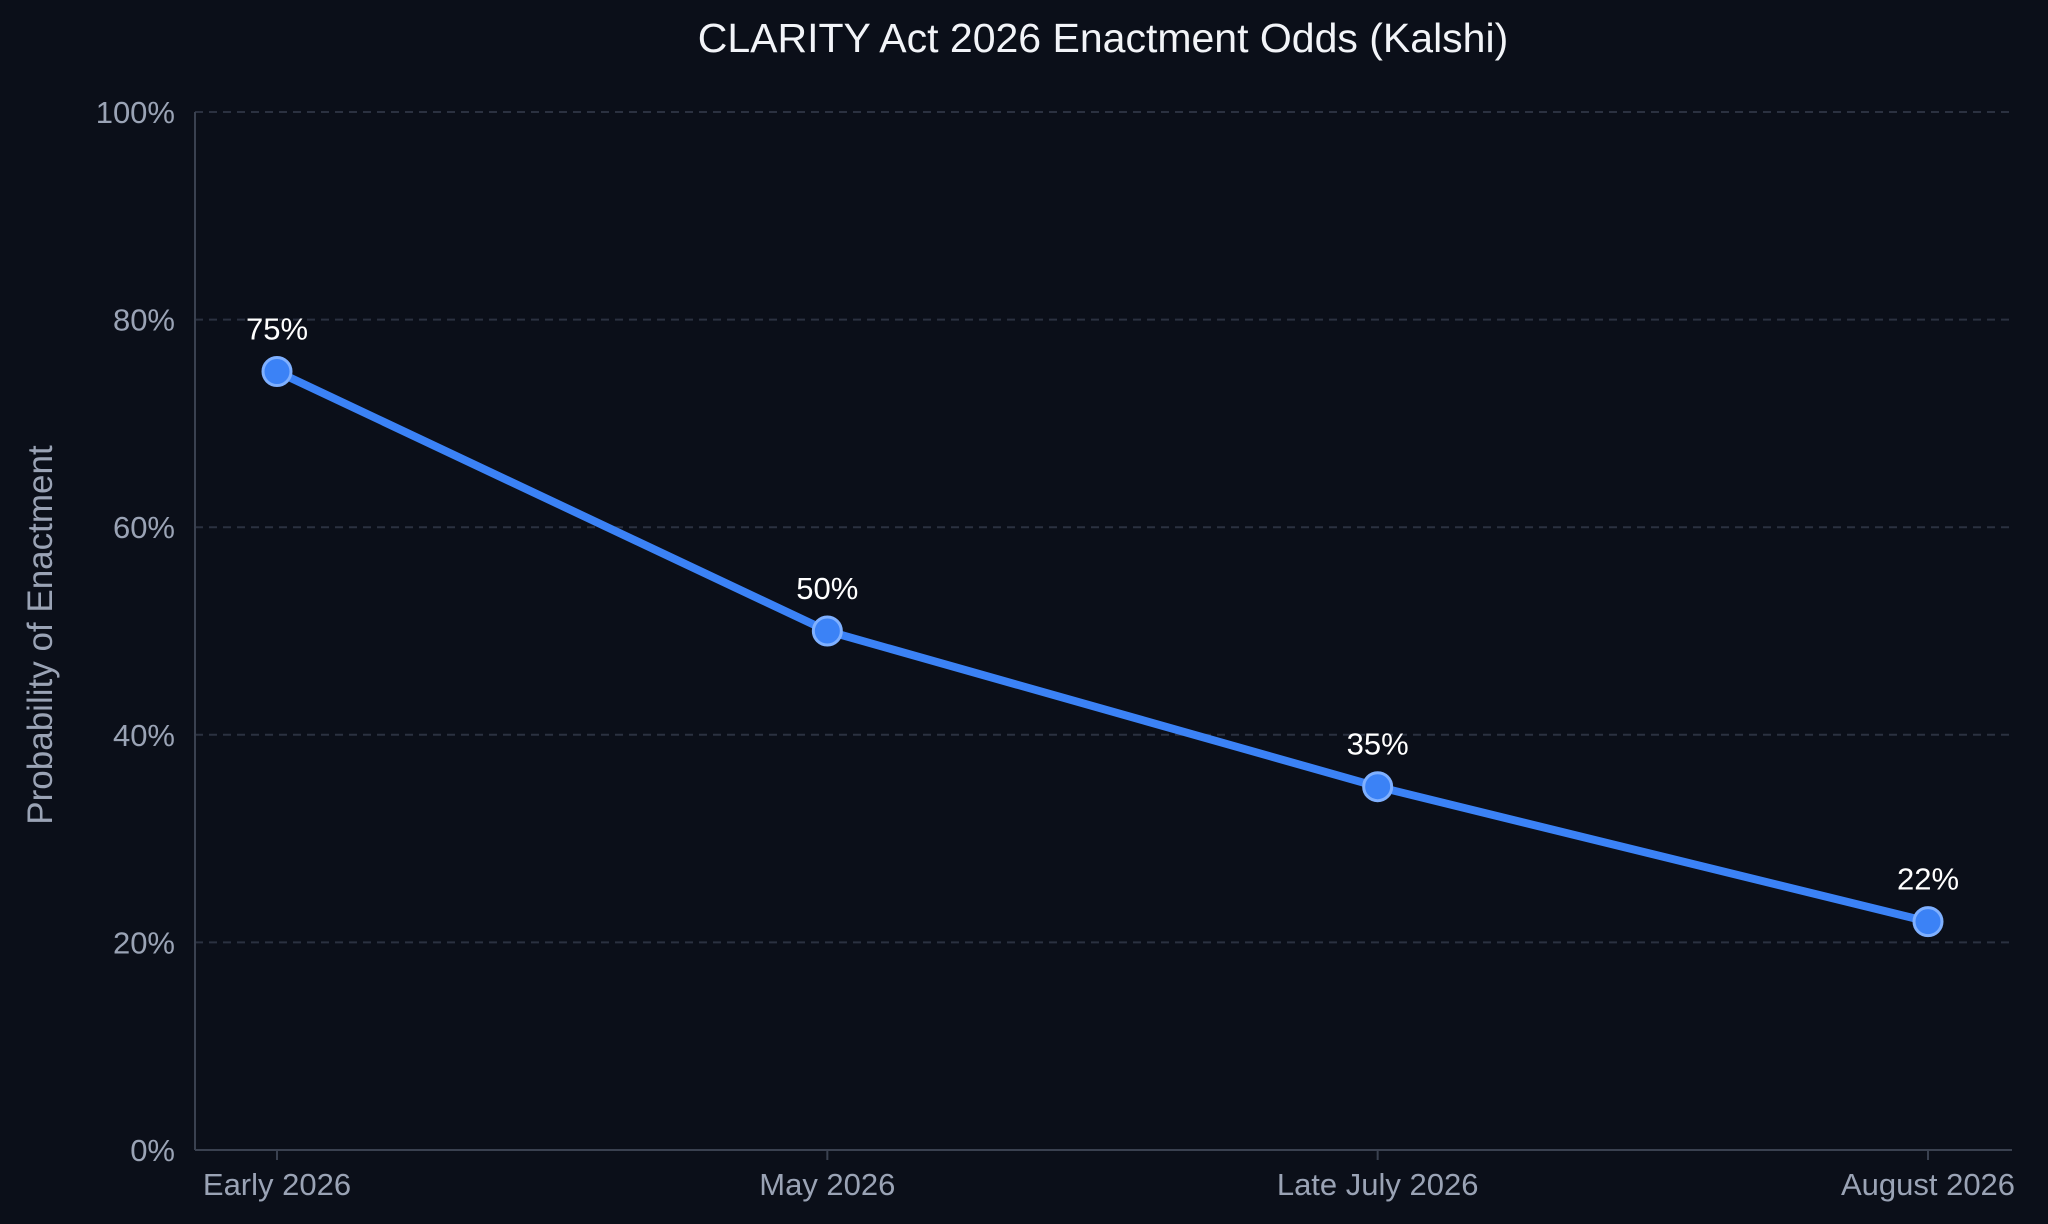 This screenshot has width=2048, height=1224. Describe the element at coordinates (1378, 1184) in the screenshot. I see `x-tick-label: Late July 2026` at that location.